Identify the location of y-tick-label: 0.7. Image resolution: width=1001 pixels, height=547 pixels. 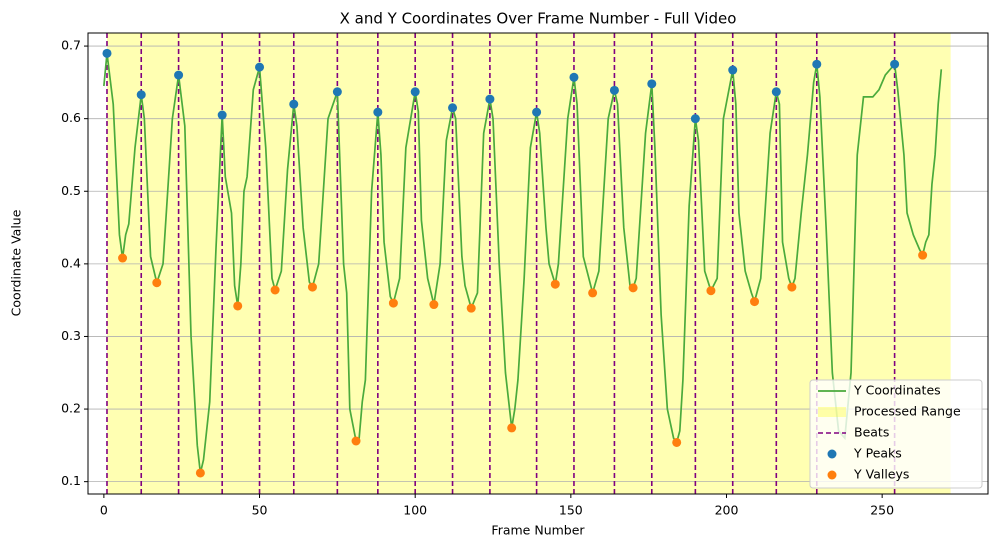
(71, 45).